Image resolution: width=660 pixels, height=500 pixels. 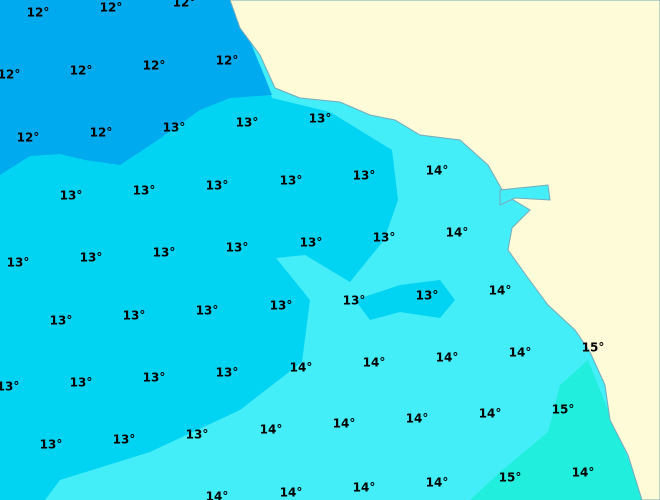 What do you see at coordinates (136, 87) in the screenshot?
I see `sea-deep` at bounding box center [136, 87].